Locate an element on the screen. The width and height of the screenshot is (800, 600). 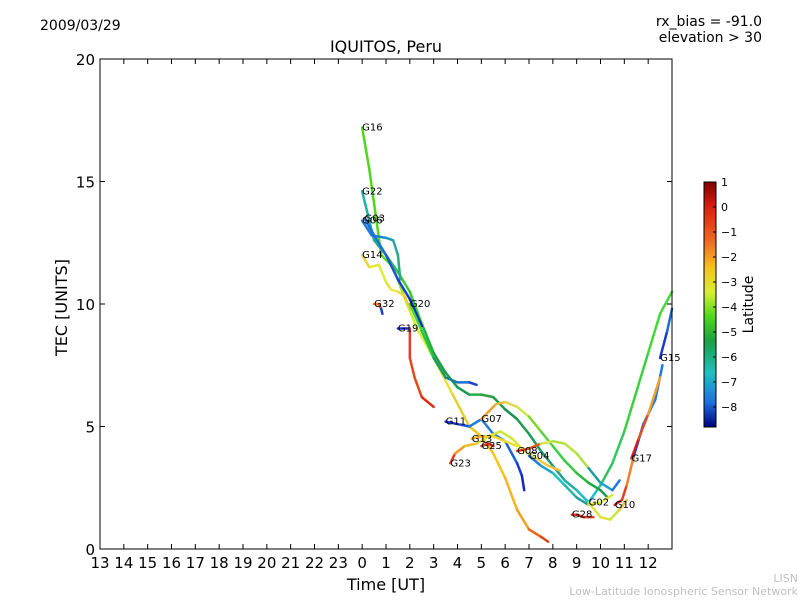
x-axis-label: Time [UT] is located at coordinates (386, 584).